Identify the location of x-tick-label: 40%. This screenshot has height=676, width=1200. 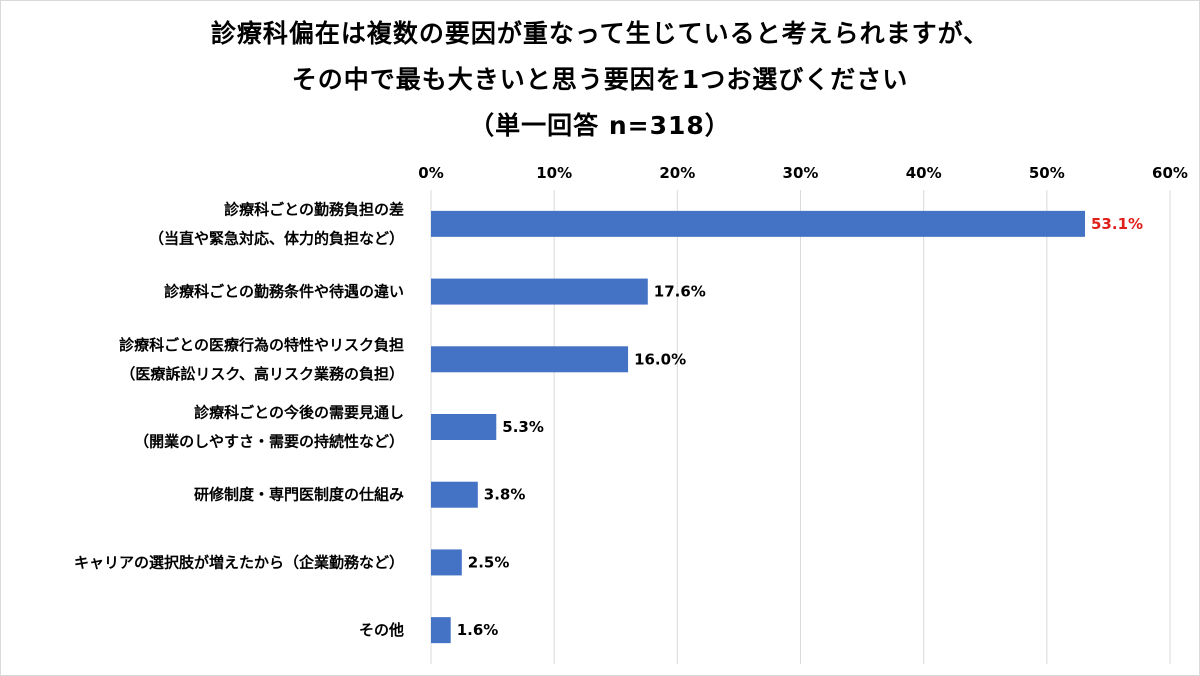
(924, 173).